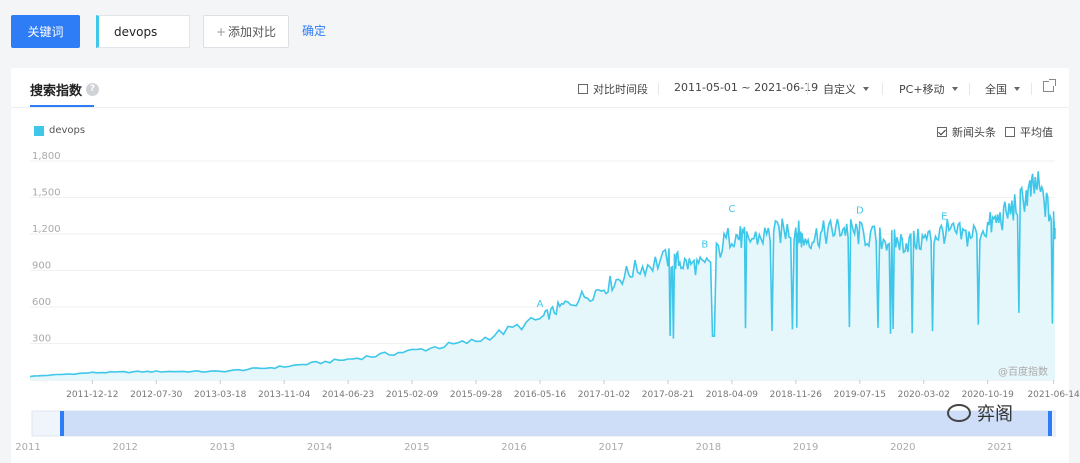 The height and width of the screenshot is (463, 1080). What do you see at coordinates (668, 395) in the screenshot?
I see `x-tick-label: 2017-08-21` at bounding box center [668, 395].